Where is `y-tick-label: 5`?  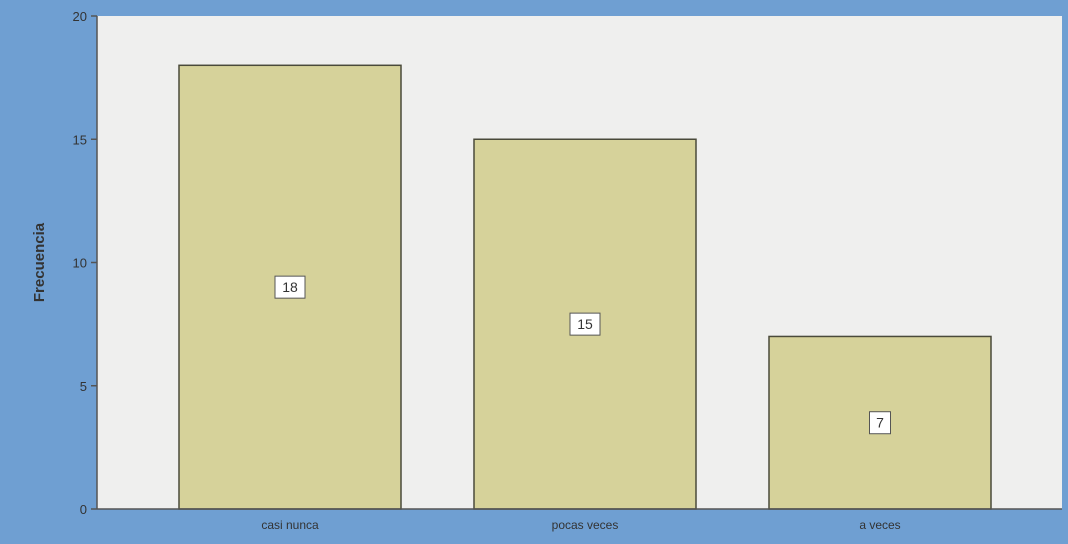
y-tick-label: 5 is located at coordinates (83, 386).